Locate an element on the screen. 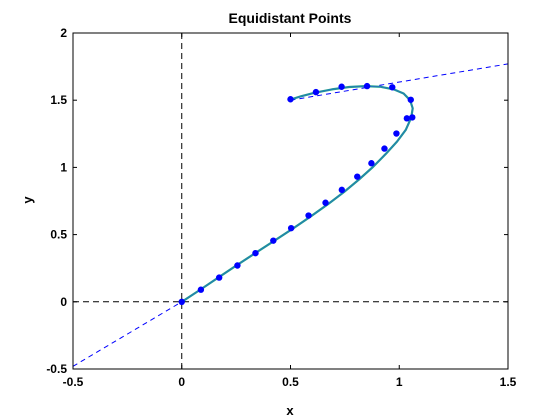 This screenshot has height=420, width=560. x-tick-label: 1 is located at coordinates (399, 382).